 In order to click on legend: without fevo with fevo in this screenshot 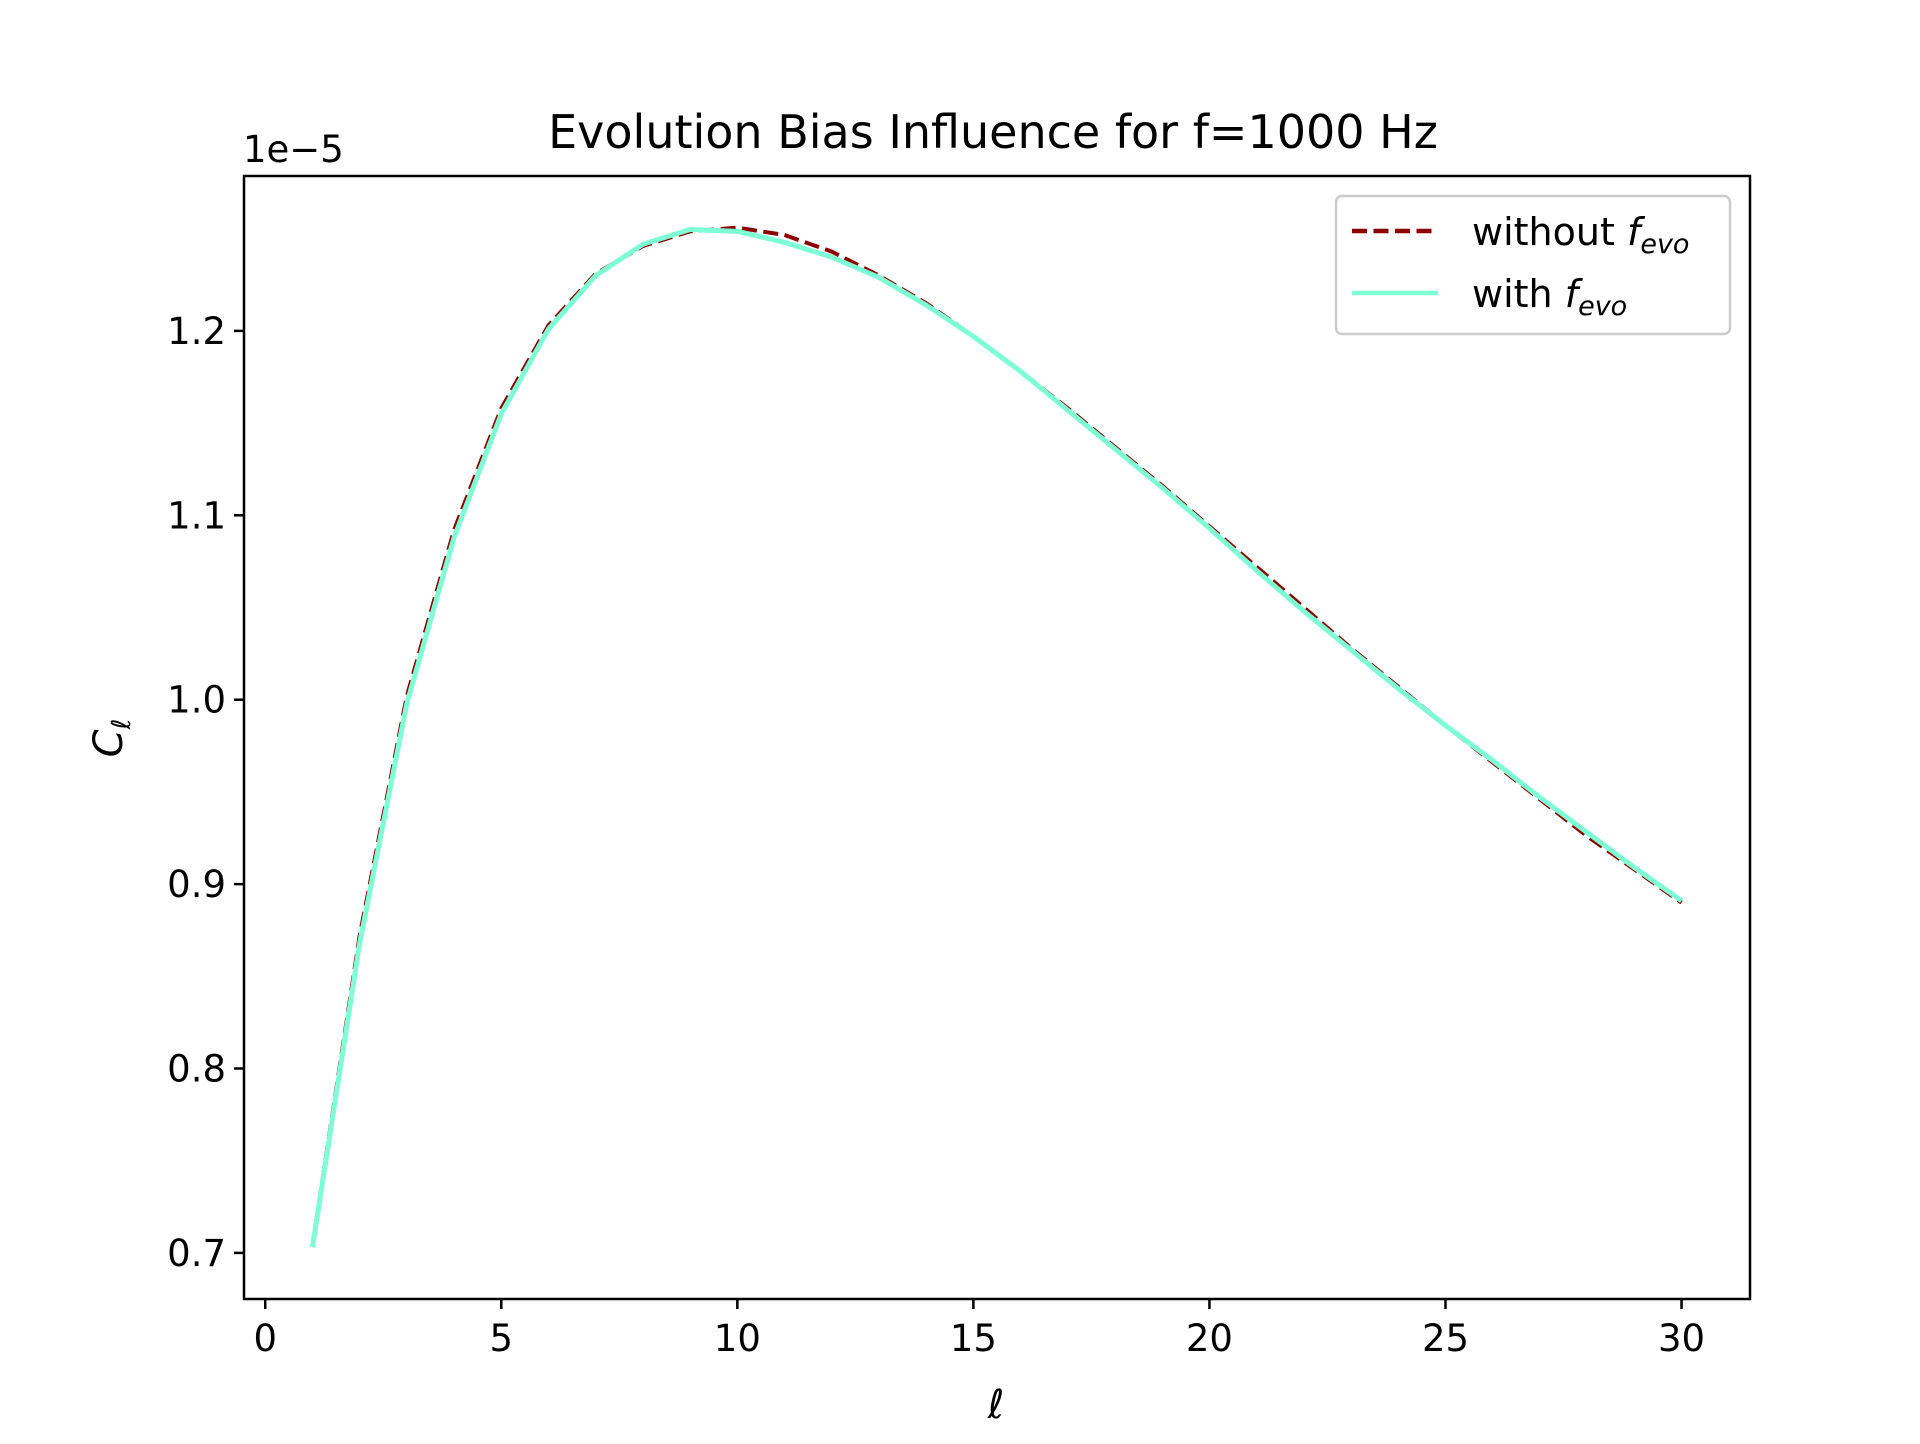, I will do `click(1533, 265)`.